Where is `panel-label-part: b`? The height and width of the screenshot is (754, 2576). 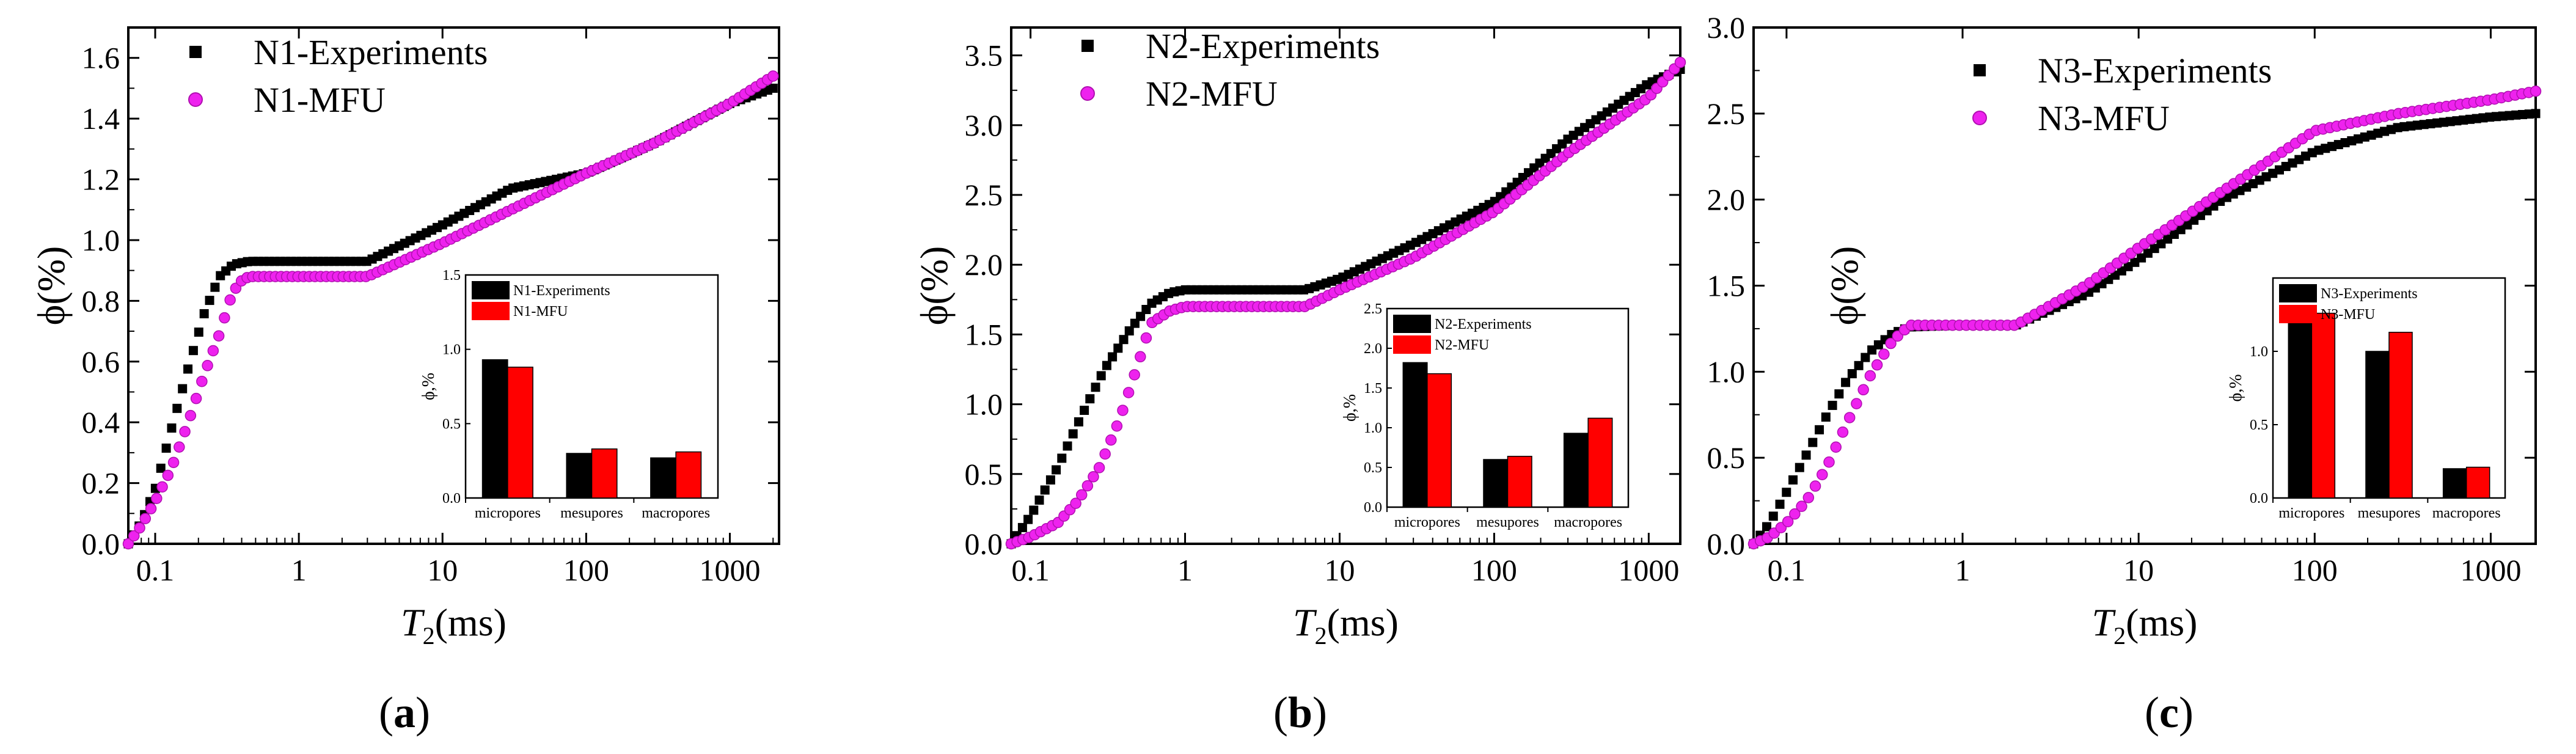 panel-label-part: b is located at coordinates (1300, 712).